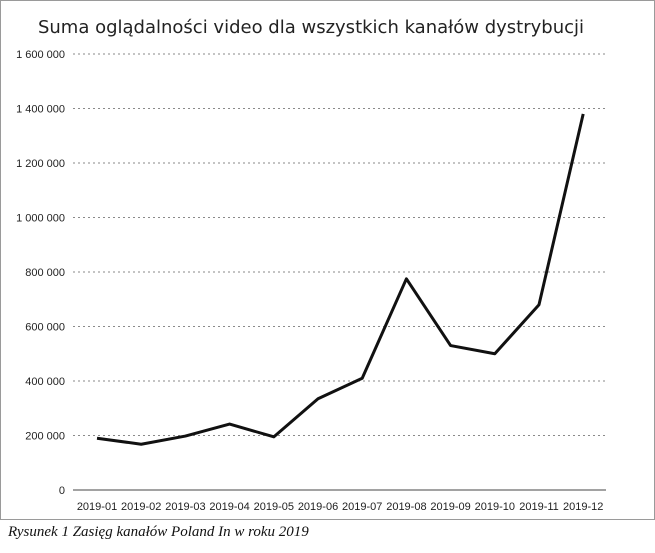 Image resolution: width=655 pixels, height=553 pixels. Describe the element at coordinates (45, 437) in the screenshot. I see `y-tick-label: 200 000` at that location.